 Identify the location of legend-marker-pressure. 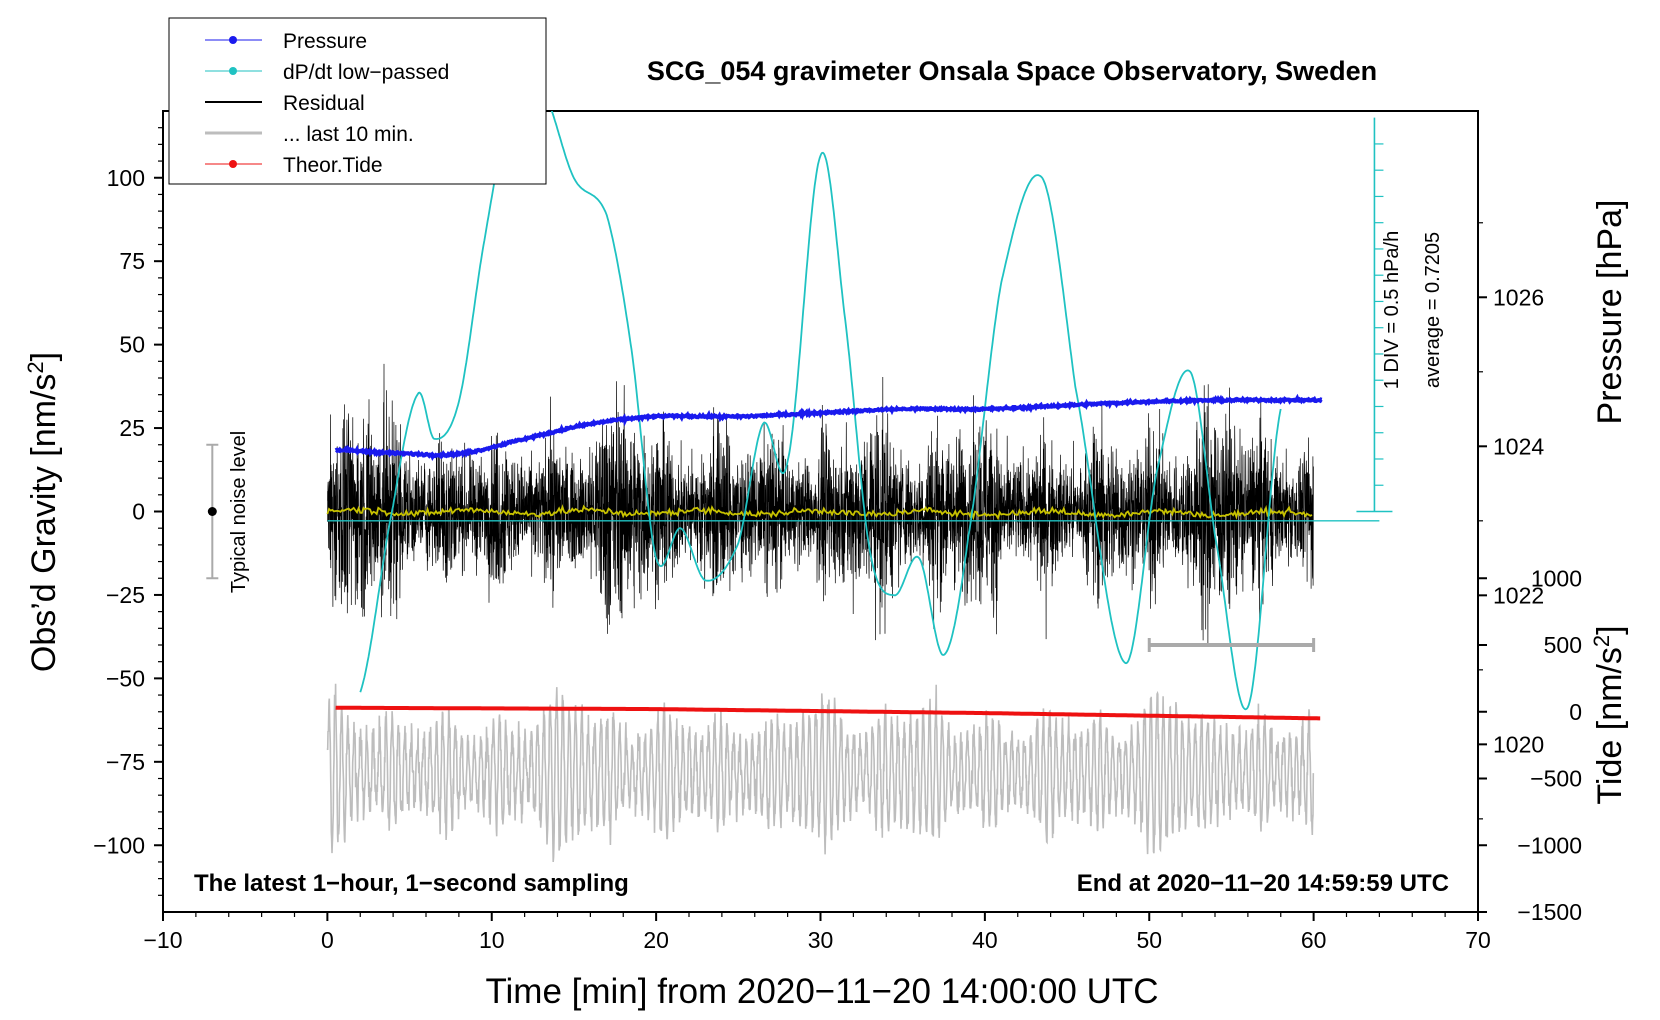
(233, 40).